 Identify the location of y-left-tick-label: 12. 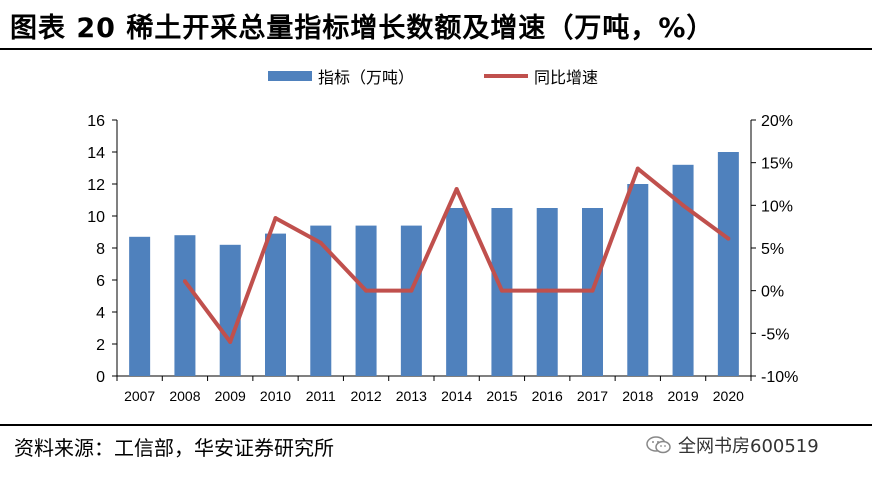
(96, 185).